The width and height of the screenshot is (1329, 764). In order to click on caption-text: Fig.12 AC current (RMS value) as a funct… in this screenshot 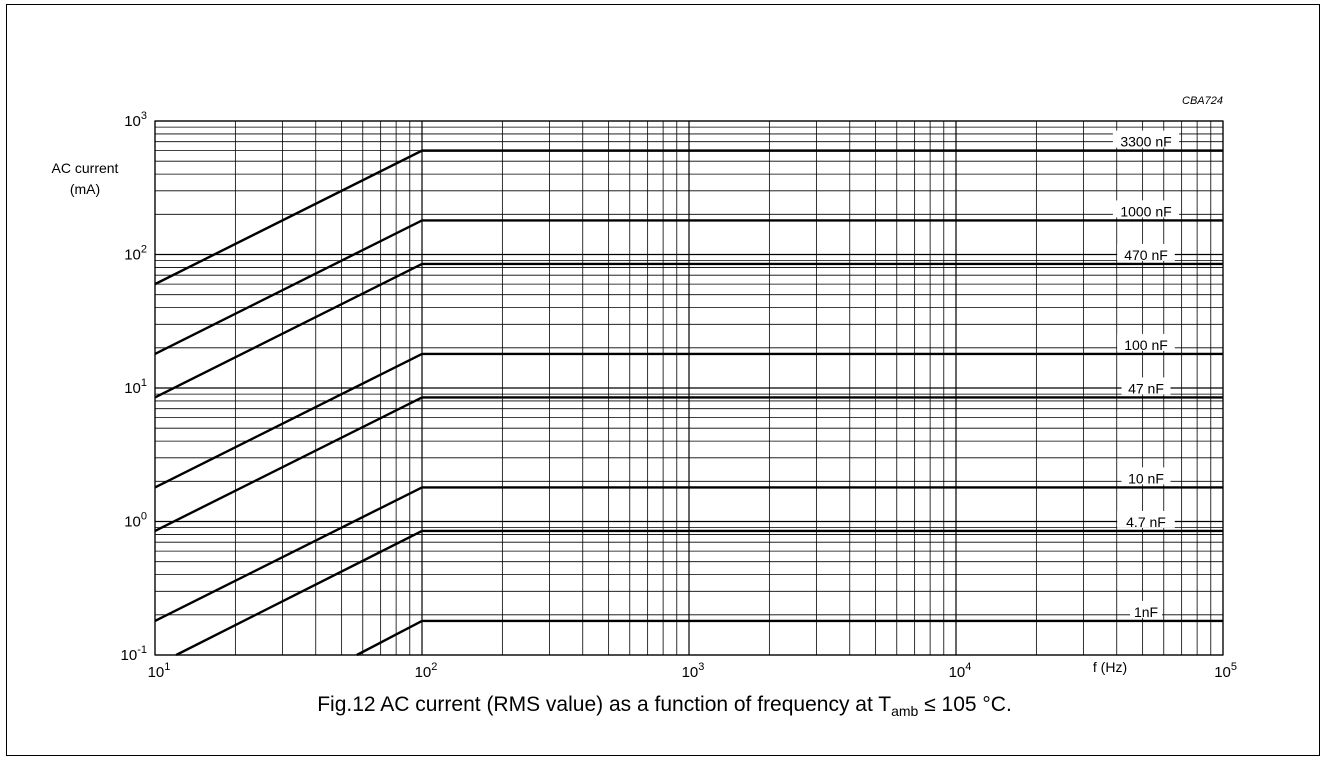, I will do `click(604, 704)`.